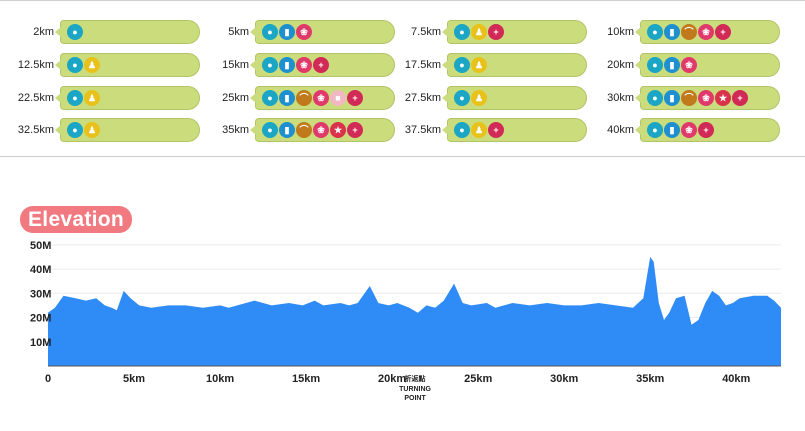 The image size is (805, 431). Describe the element at coordinates (134, 379) in the screenshot. I see `x-tick-label: 5km` at that location.